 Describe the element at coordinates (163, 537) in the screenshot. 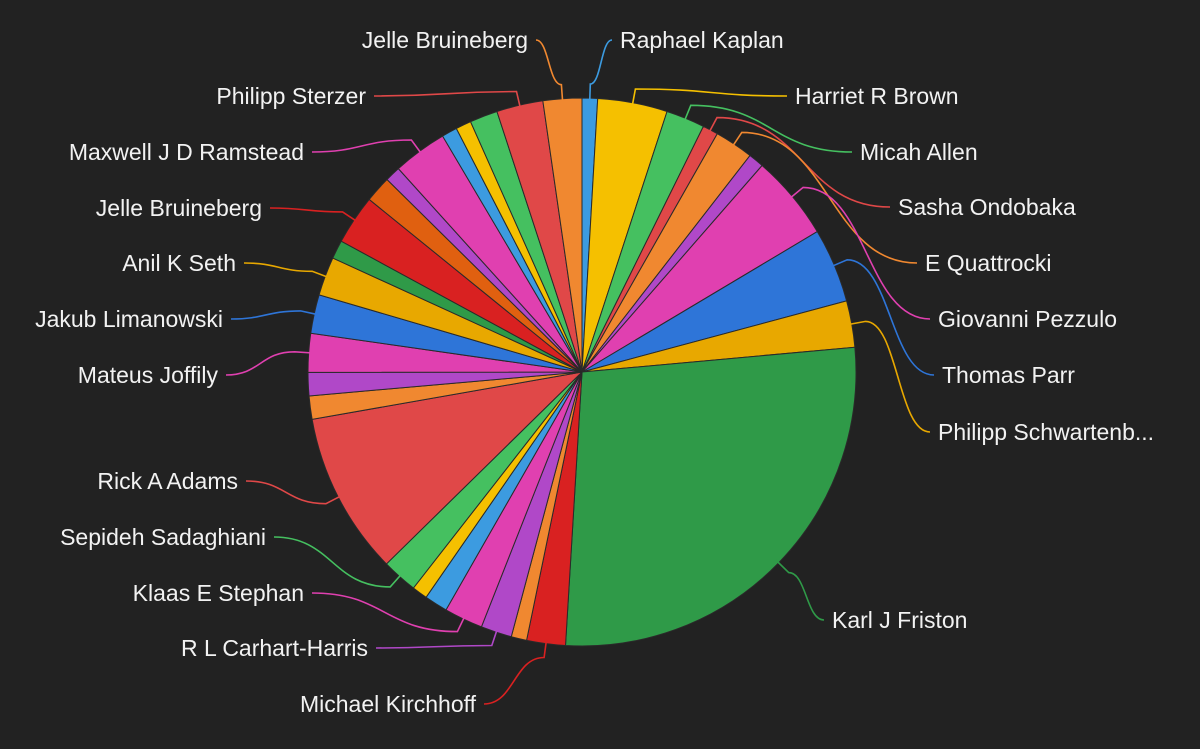

I see `slice-label-sepideh-sadaghiani: Sepideh Sadaghiani` at that location.